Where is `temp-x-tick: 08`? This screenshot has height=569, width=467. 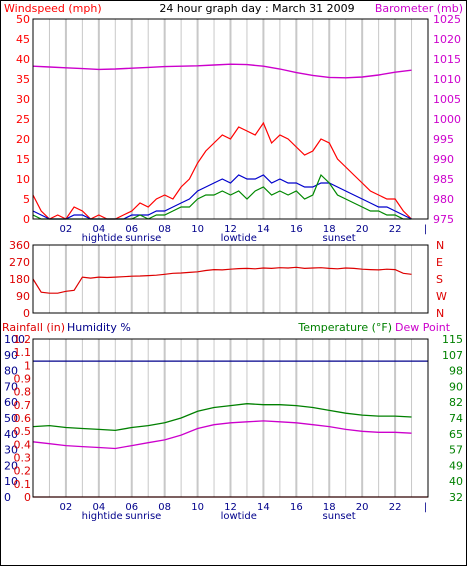 temp-x-tick: 08 is located at coordinates (164, 507).